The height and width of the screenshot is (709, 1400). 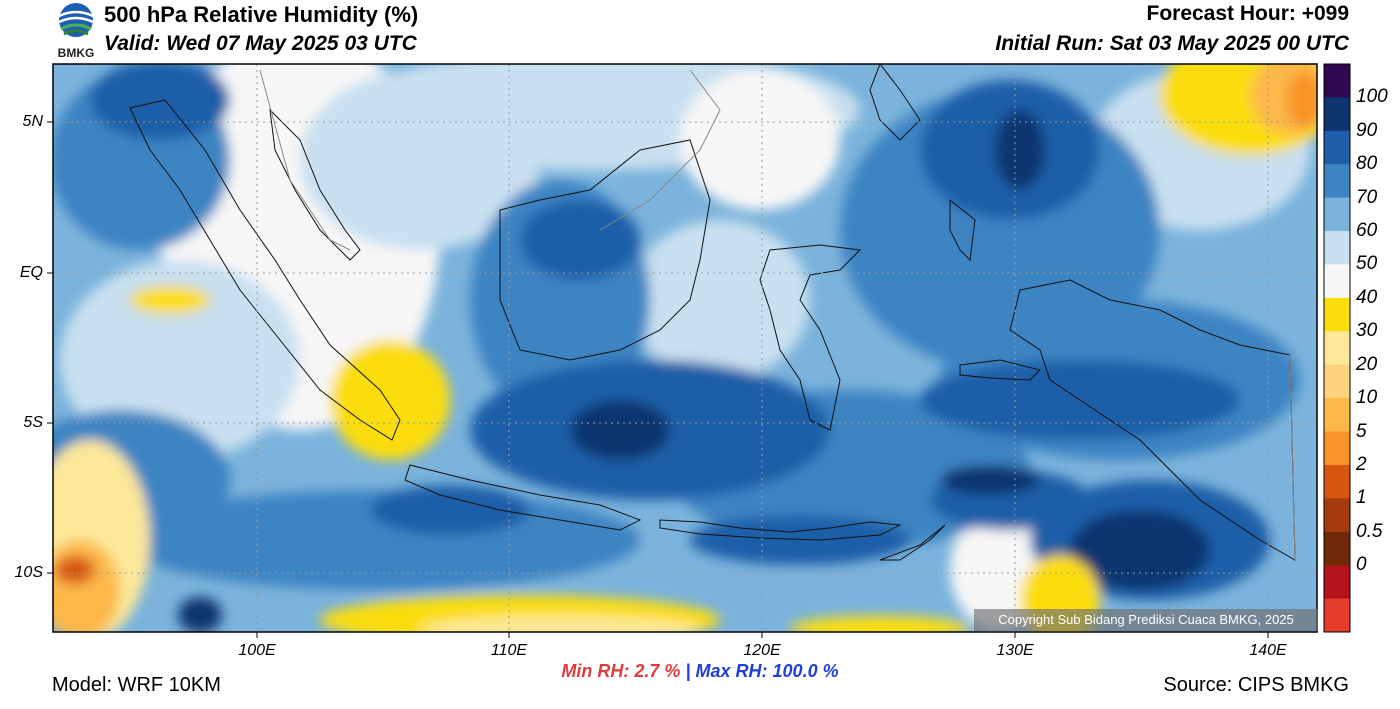 I want to click on lon-label-100e: 100E, so click(x=257, y=650).